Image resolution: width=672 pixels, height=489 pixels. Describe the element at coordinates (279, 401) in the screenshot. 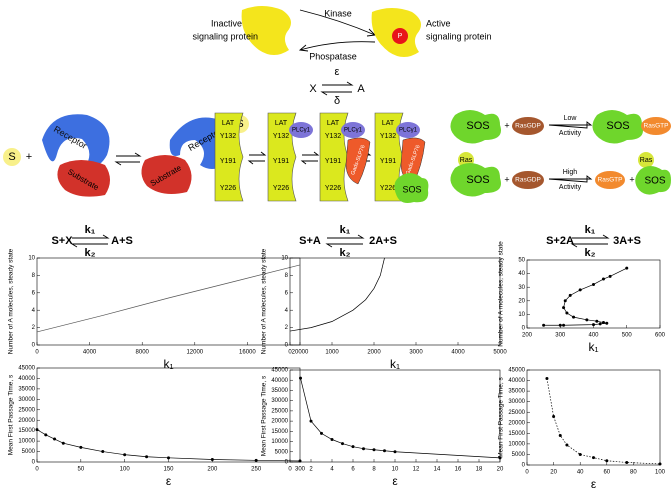

I see `y-tick-label: 30000` at that location.